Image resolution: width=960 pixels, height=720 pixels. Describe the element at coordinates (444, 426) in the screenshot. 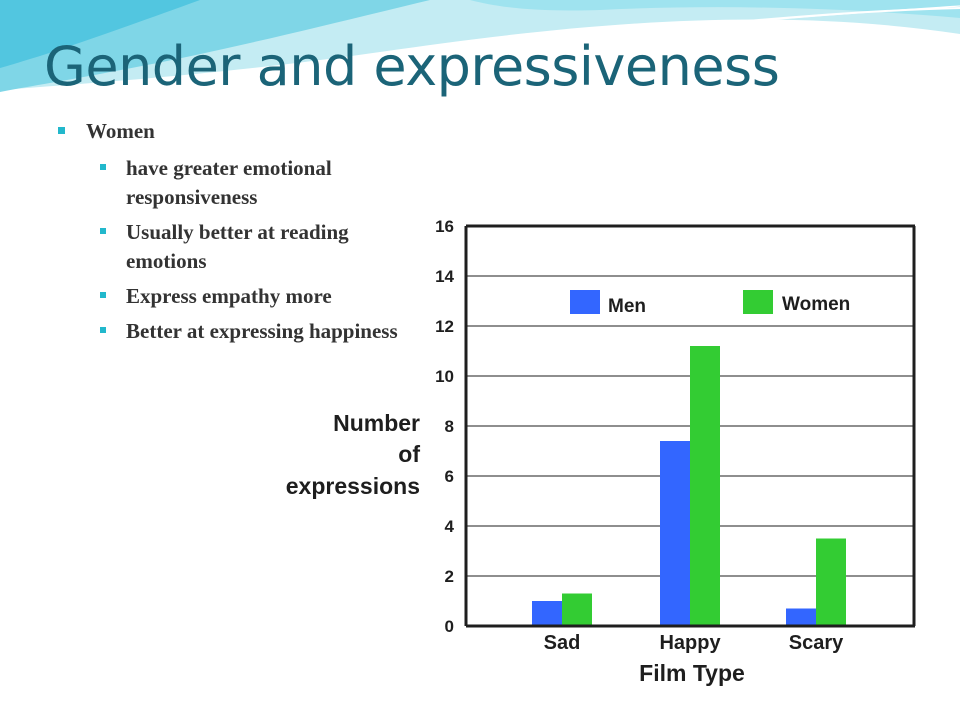

I see `y-axis-ticks: 0 2 4 6 8 10 12 14 16` at that location.